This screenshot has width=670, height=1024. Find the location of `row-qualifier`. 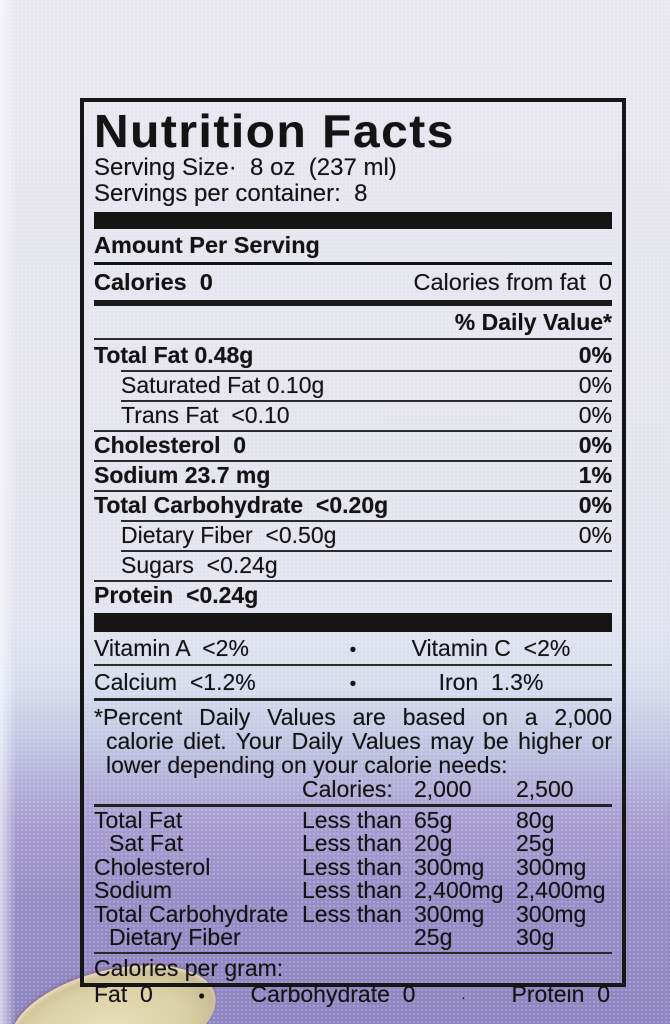

row-qualifier is located at coordinates (358, 938).